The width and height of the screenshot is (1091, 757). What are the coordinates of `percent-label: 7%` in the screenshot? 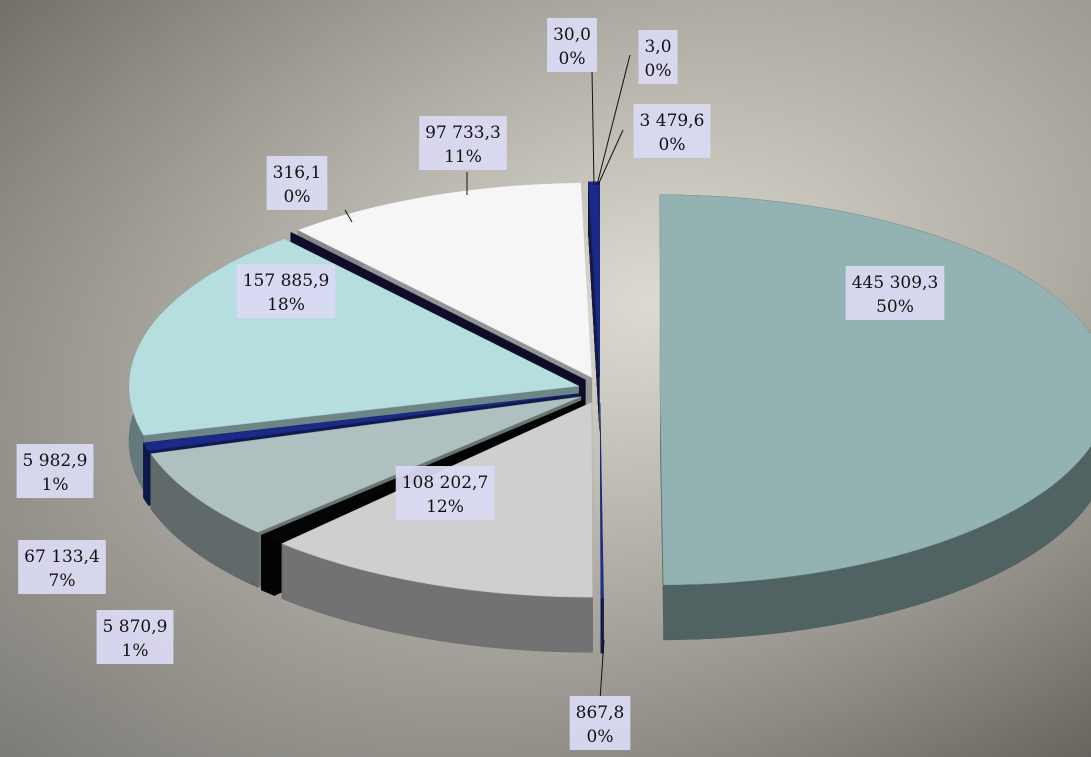 It's located at (62, 581).